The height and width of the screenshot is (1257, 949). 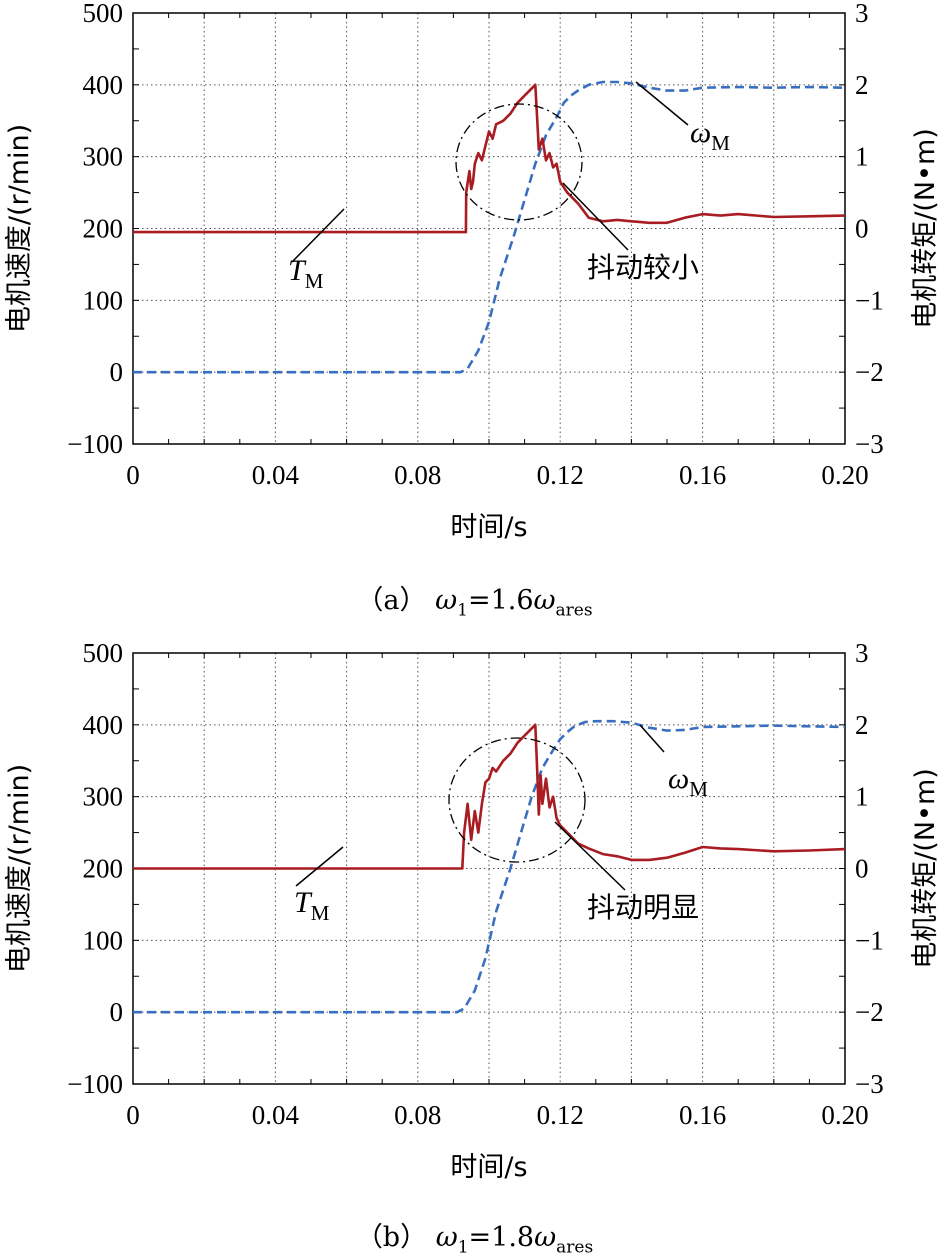 What do you see at coordinates (446, 1237) in the screenshot?
I see `caption-b-omega: ω` at bounding box center [446, 1237].